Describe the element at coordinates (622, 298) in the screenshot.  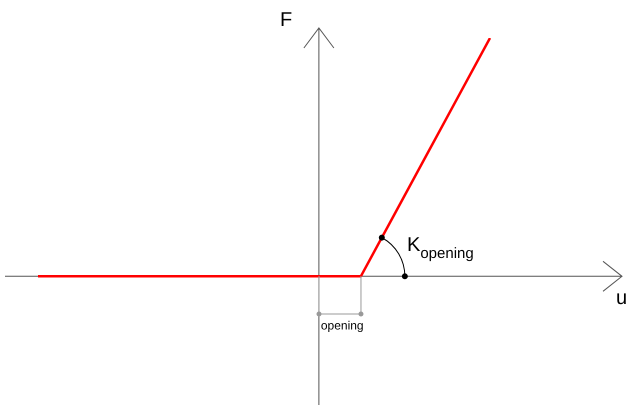
I see `text: u` at that location.